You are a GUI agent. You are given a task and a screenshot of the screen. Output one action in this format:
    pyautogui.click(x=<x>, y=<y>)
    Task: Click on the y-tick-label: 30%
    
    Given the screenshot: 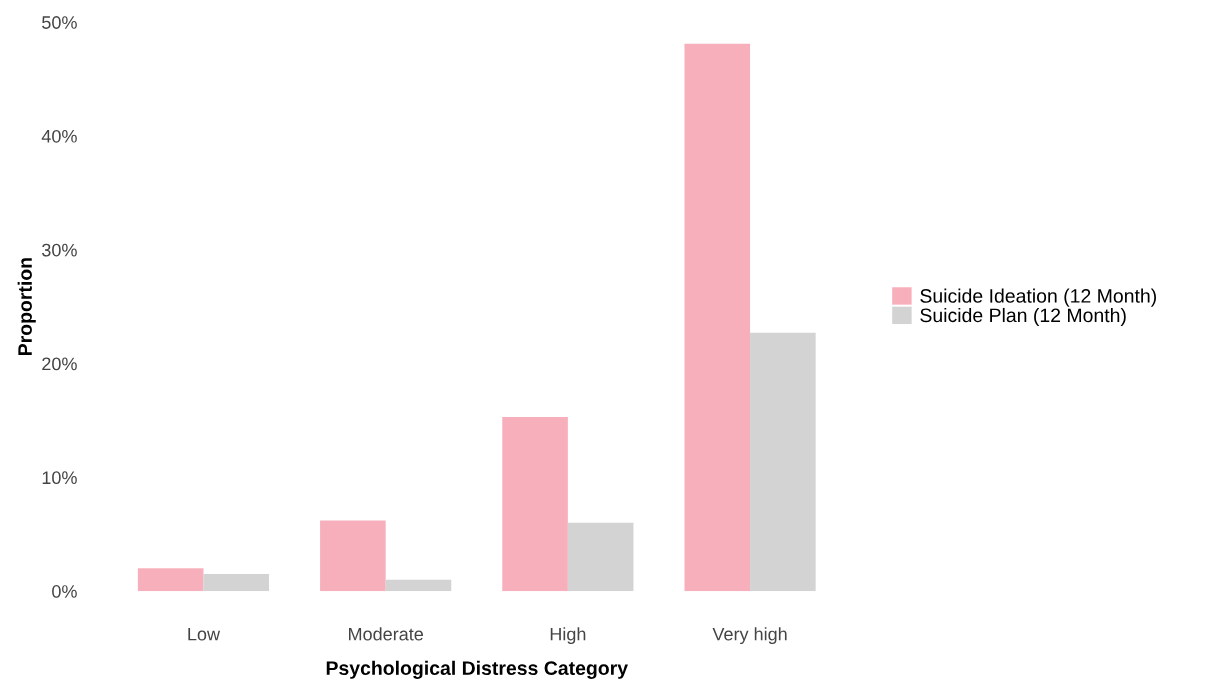 What is the action you would take?
    pyautogui.click(x=59, y=250)
    